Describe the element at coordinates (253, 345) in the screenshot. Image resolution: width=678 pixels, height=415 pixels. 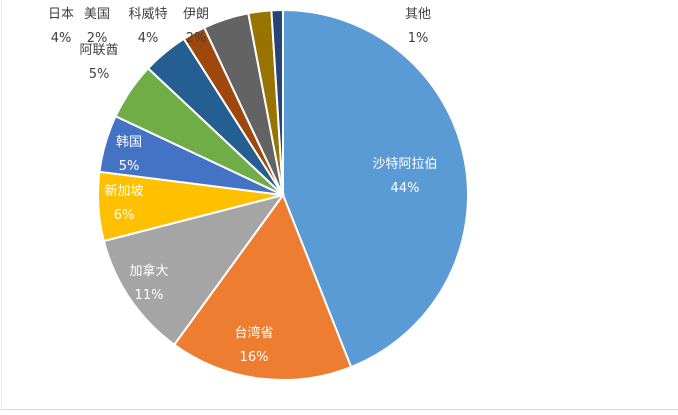
I see `slice-label-2: 台湾省 16%` at that location.